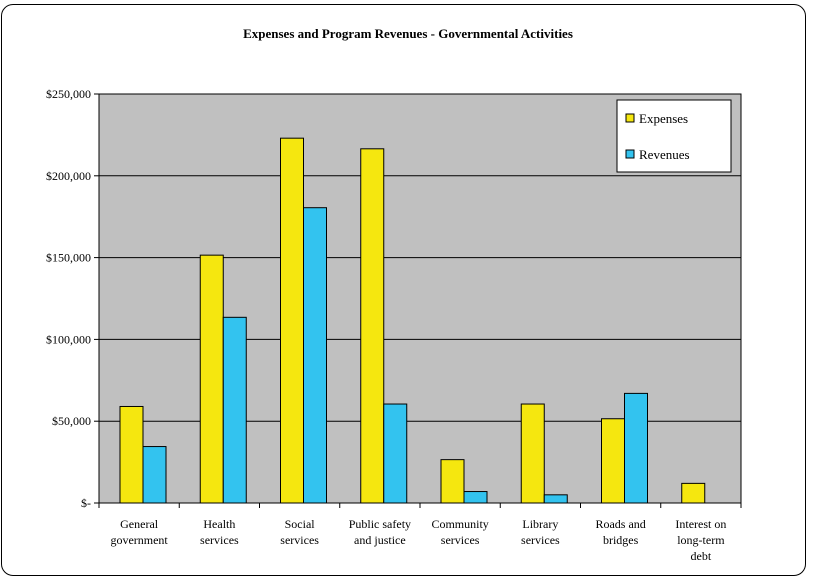 The image size is (815, 581). Describe the element at coordinates (68, 339) in the screenshot. I see `y-tick-label: $100,000` at that location.